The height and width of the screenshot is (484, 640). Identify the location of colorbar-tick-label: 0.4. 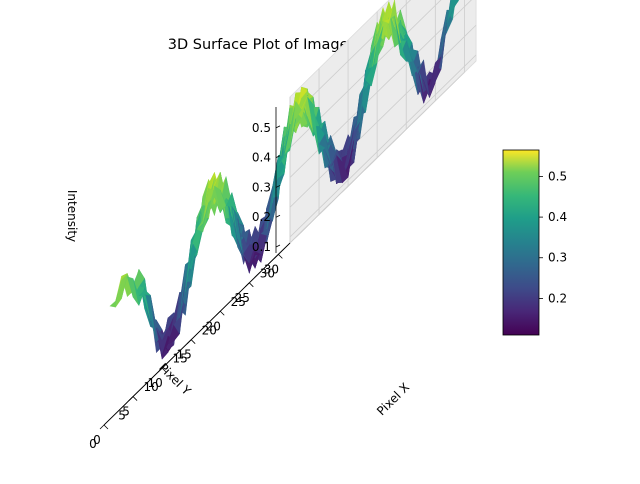
(557, 217).